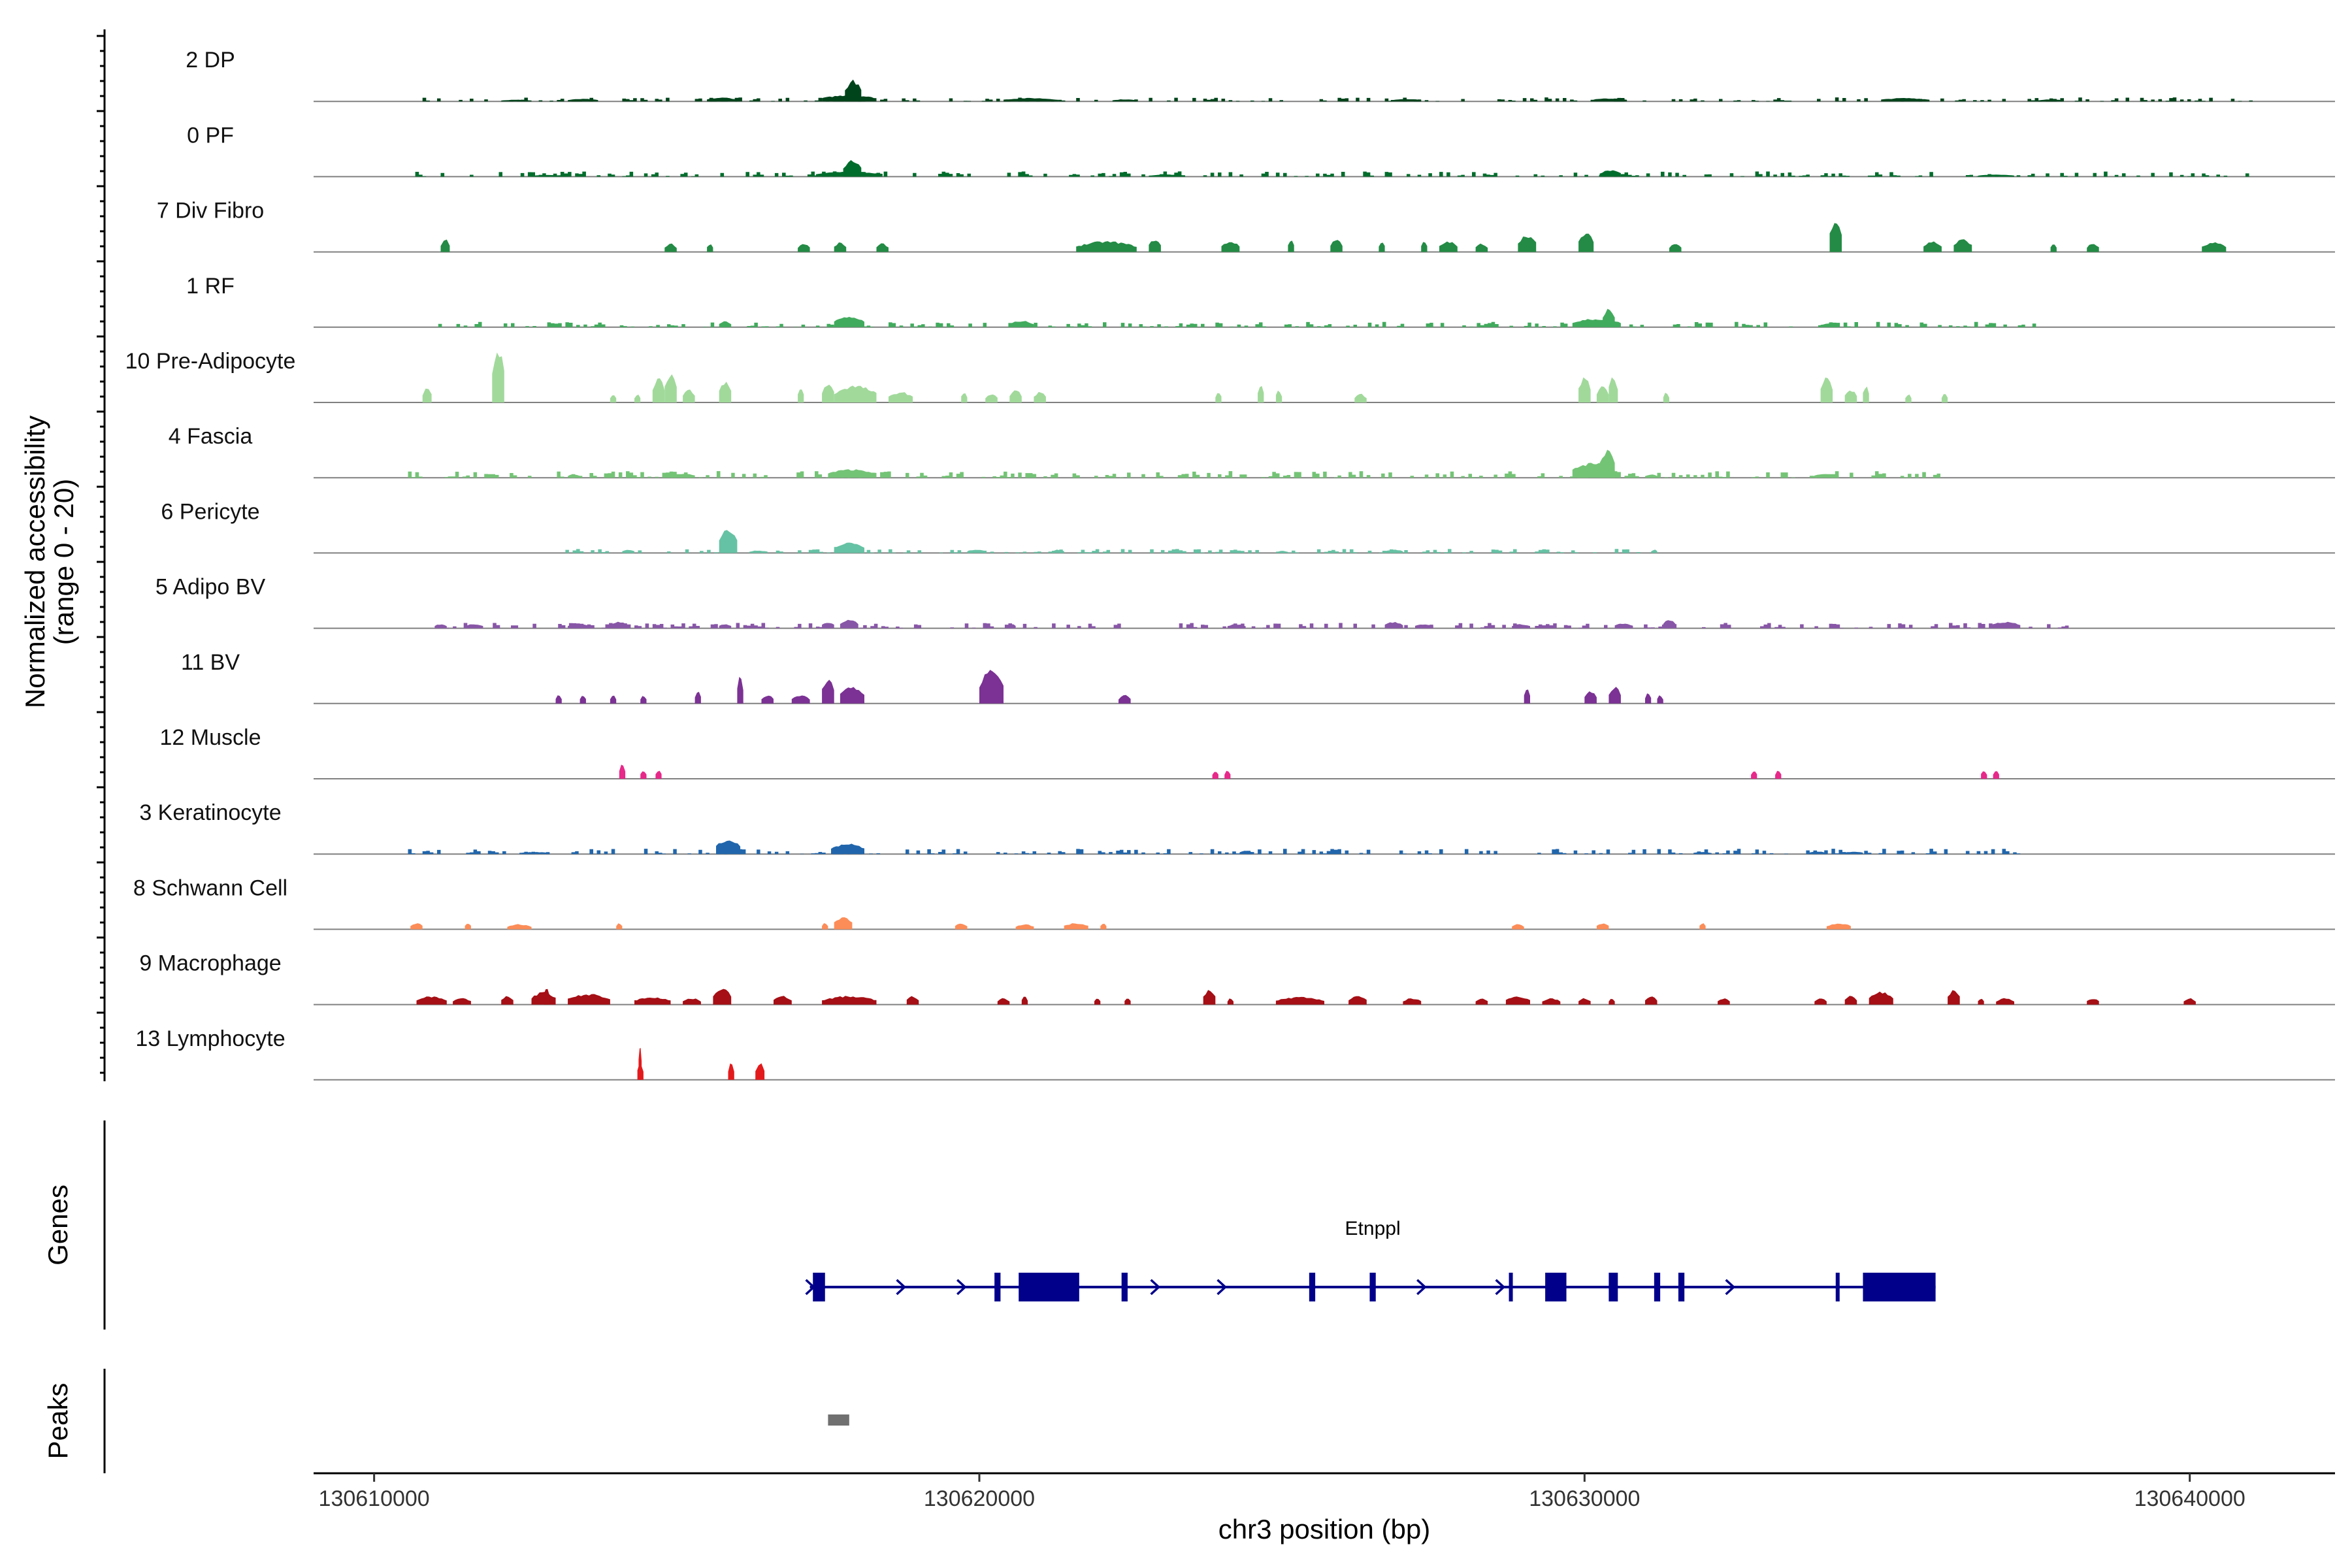 The image size is (2352, 1568). Describe the element at coordinates (1370, 1259) in the screenshot. I see `genes-panel: Etnppl` at that location.